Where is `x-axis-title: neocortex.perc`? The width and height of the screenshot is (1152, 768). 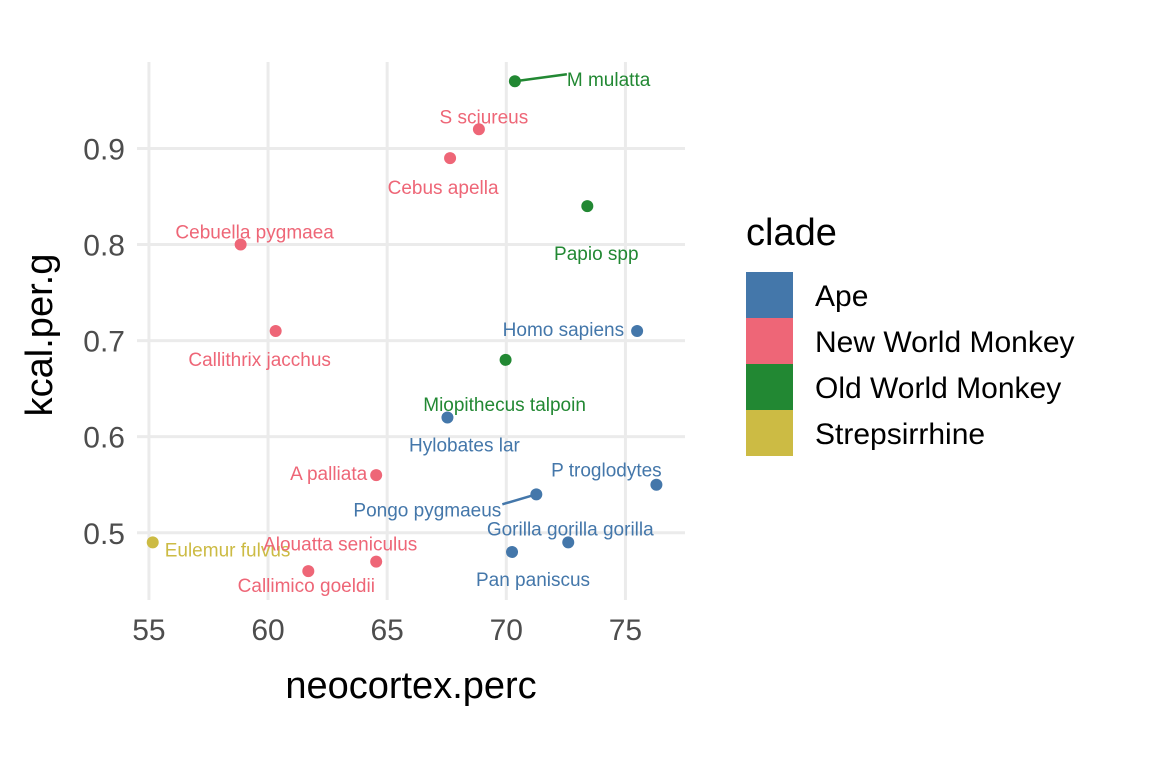 x-axis-title: neocortex.perc is located at coordinates (410, 686).